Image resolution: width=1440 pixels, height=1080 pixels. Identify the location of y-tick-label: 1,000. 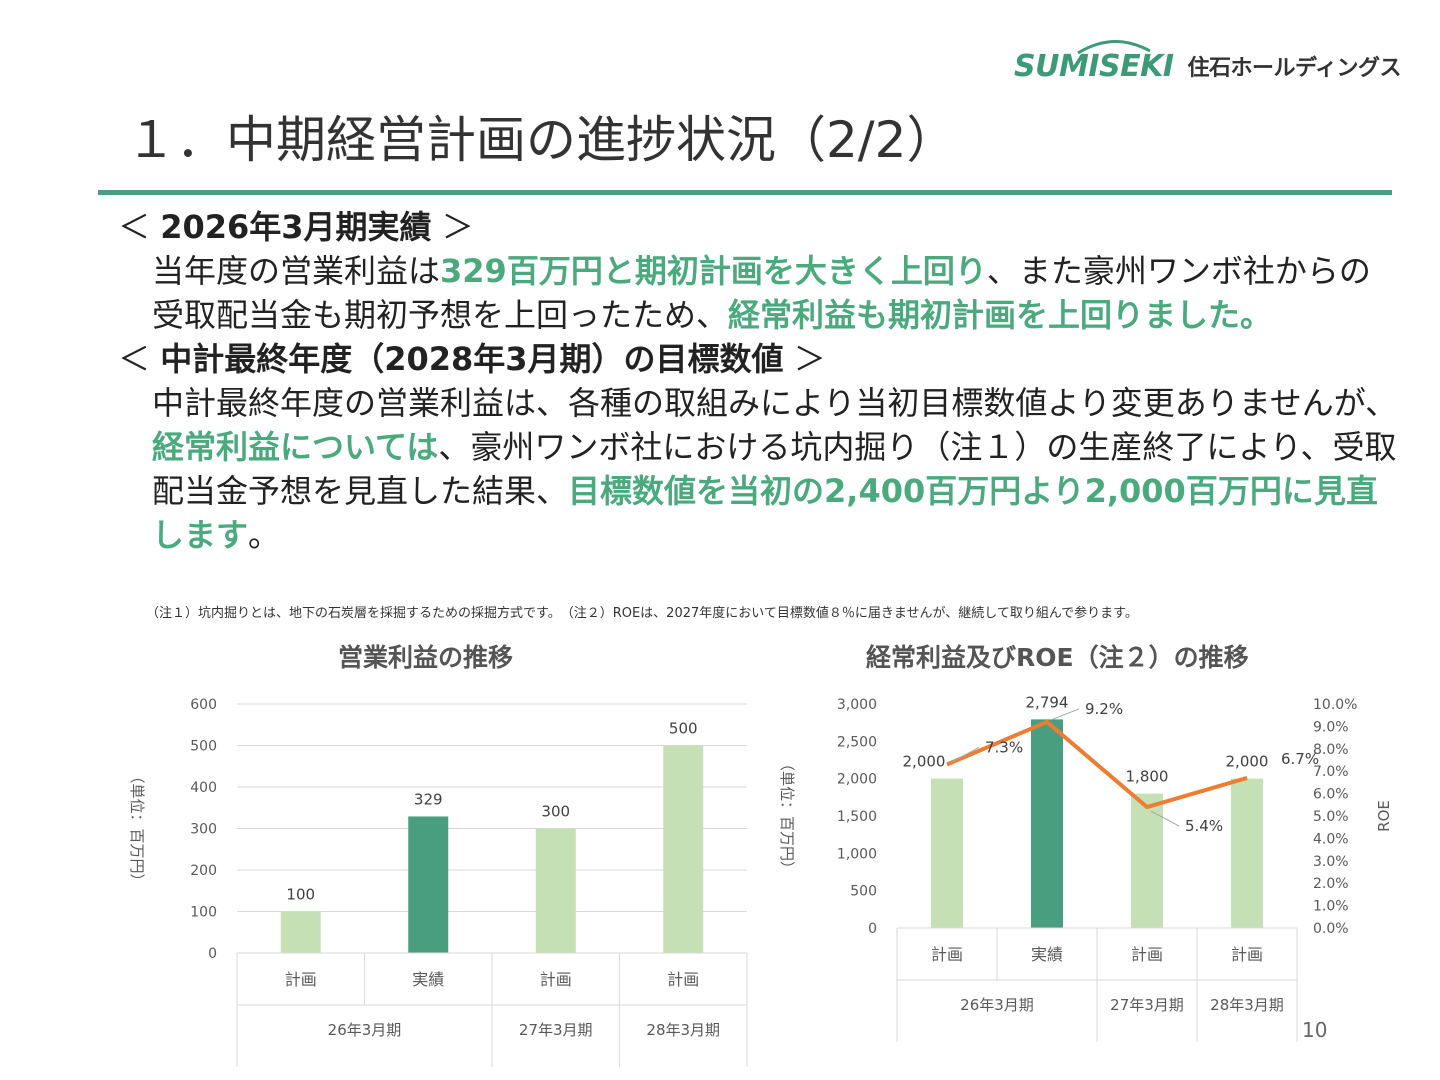
(857, 854).